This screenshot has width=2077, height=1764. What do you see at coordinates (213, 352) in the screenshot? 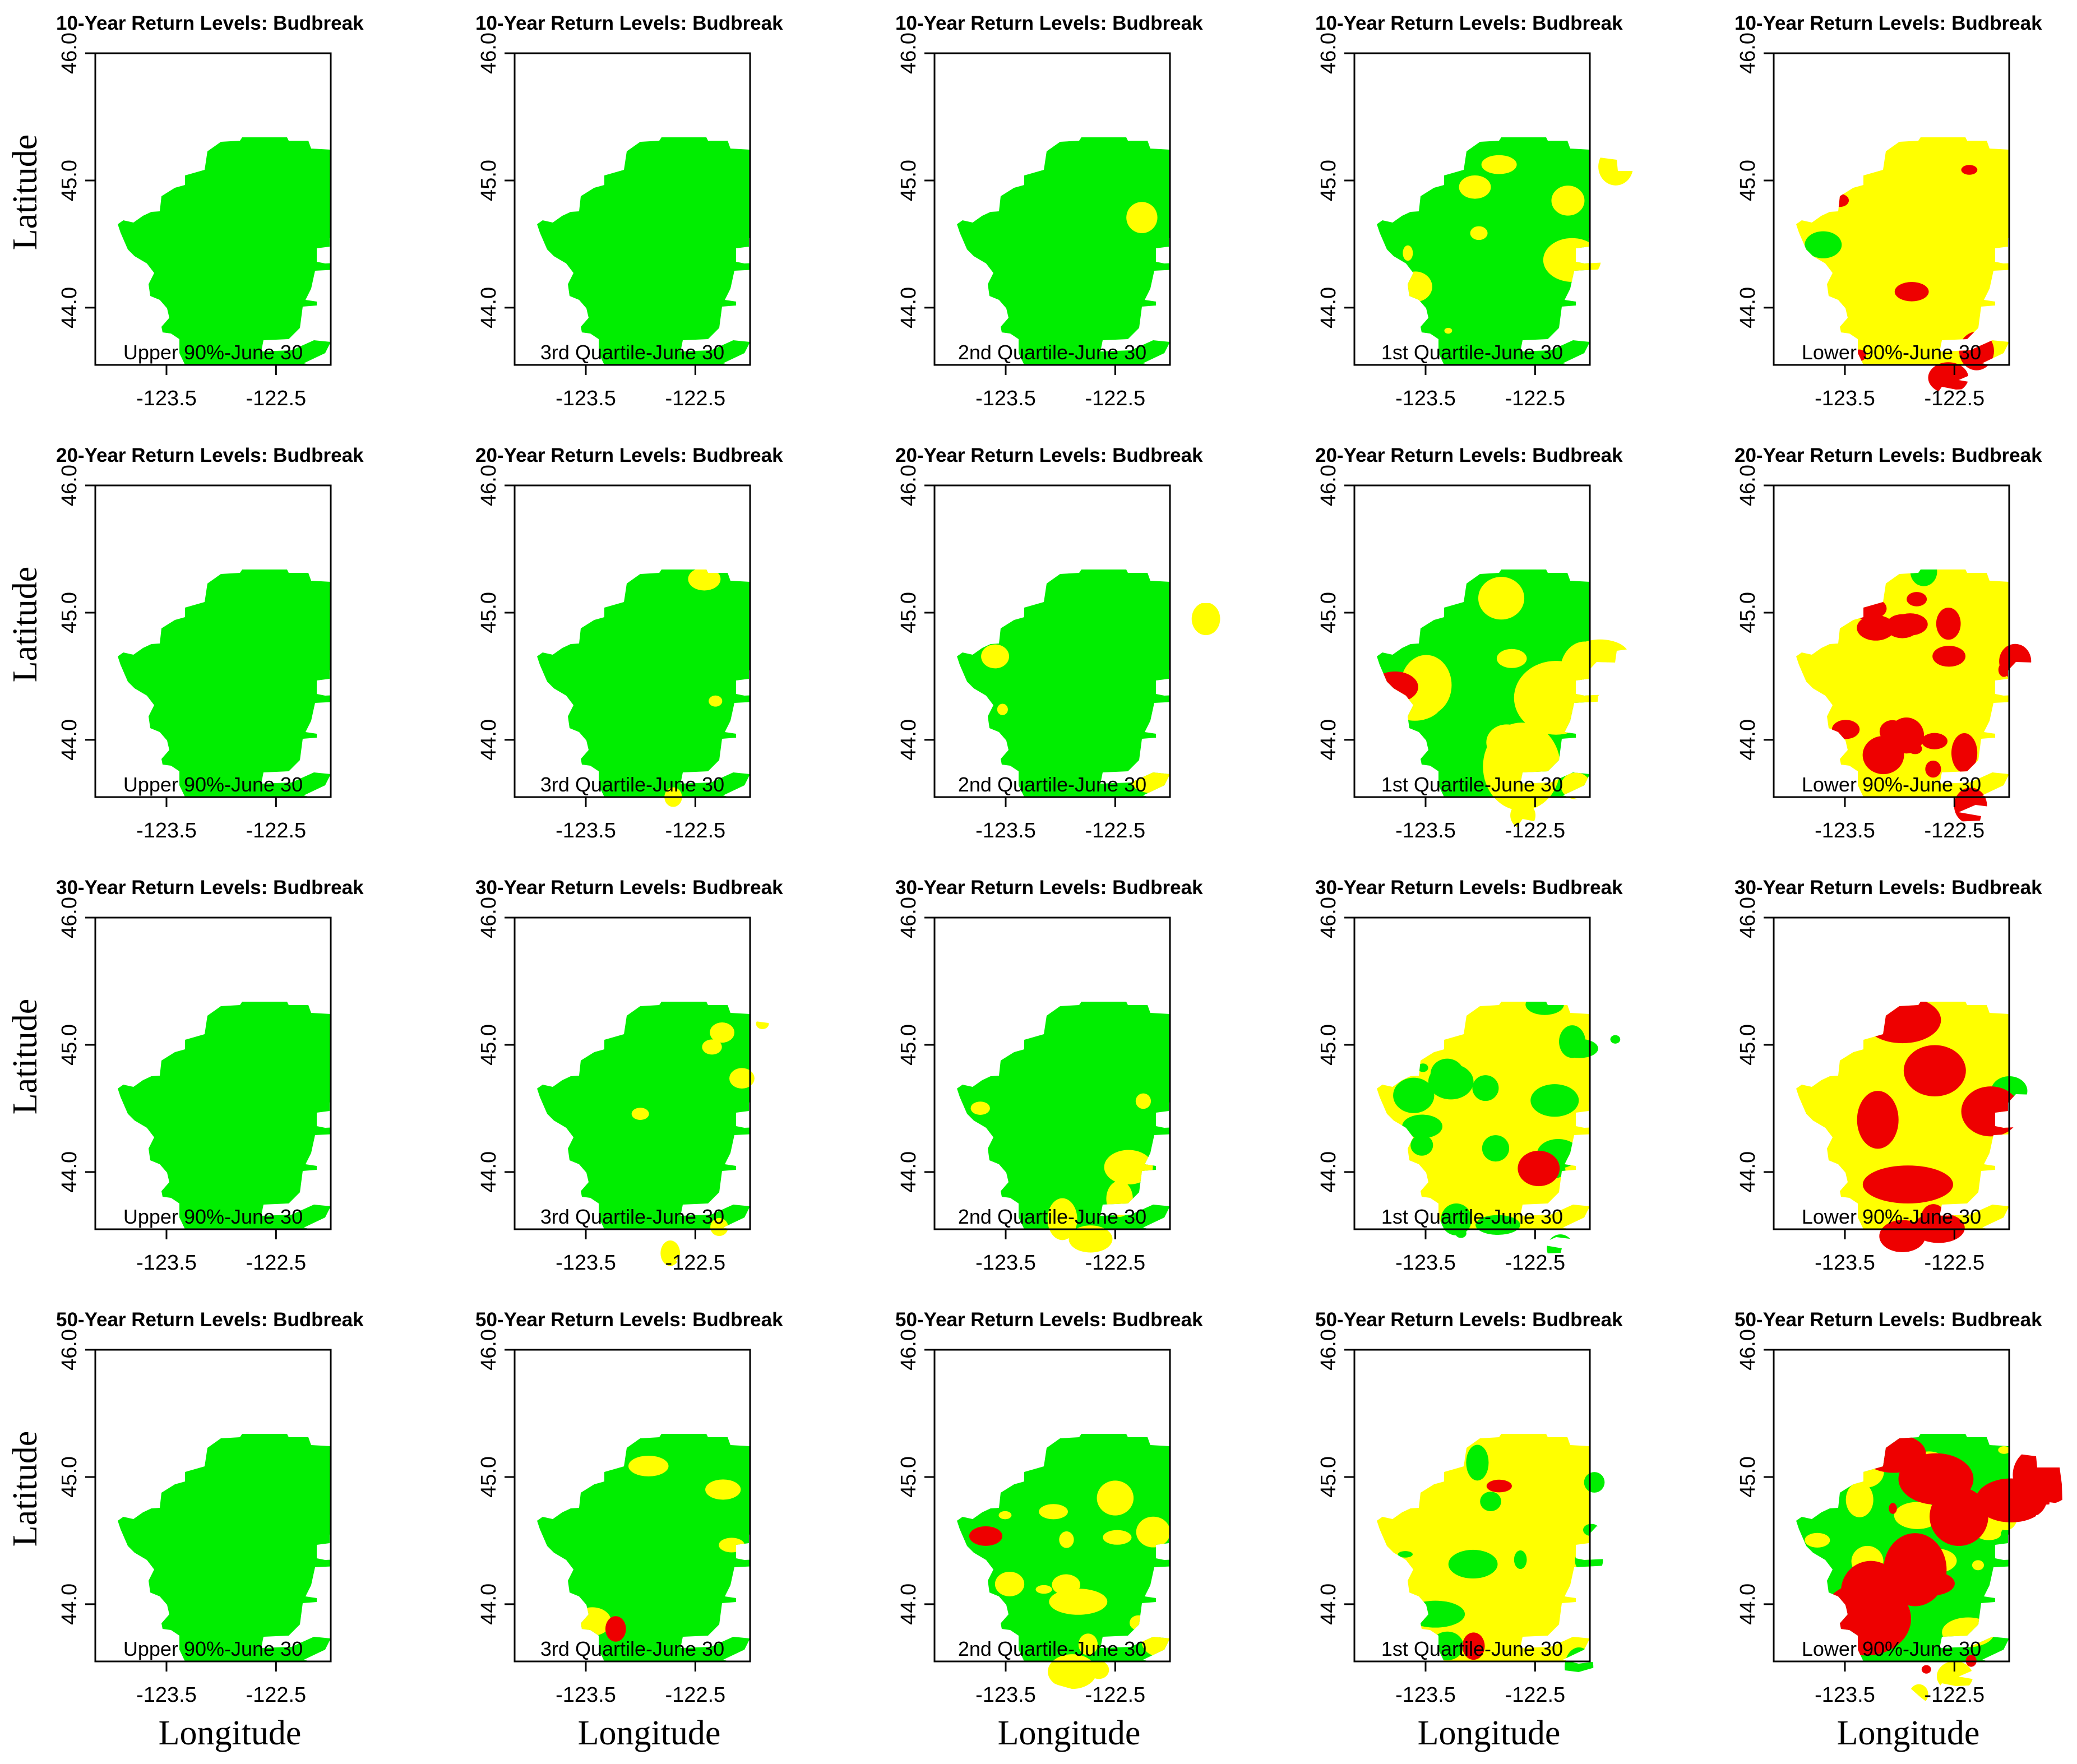
I see `panel-caption: Upper 90%-June 30` at bounding box center [213, 352].